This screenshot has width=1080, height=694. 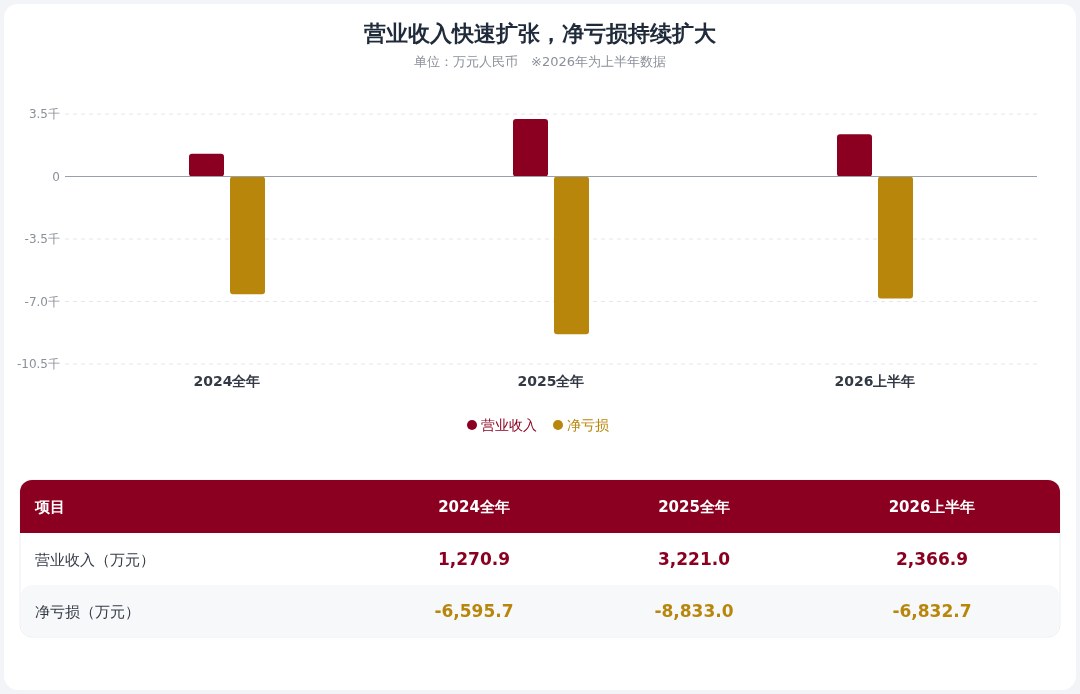 I want to click on x-tick-label: 2025全年, so click(x=551, y=381).